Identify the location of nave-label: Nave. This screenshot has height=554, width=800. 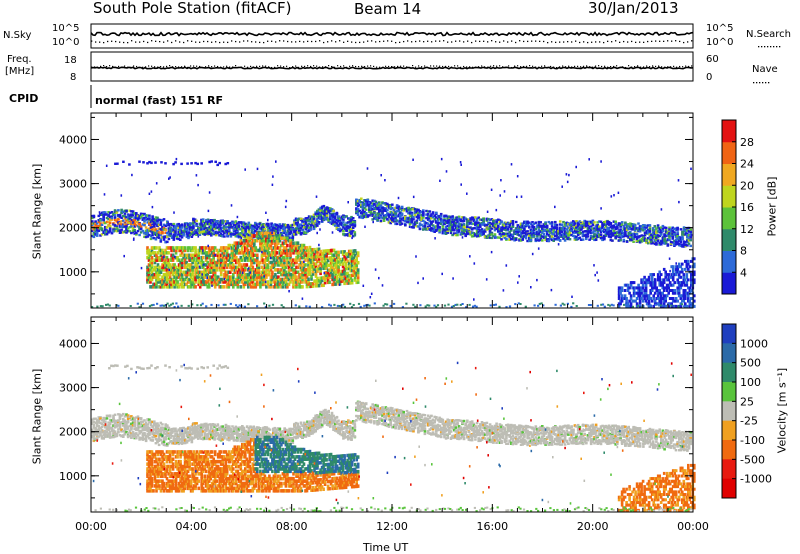
(765, 69).